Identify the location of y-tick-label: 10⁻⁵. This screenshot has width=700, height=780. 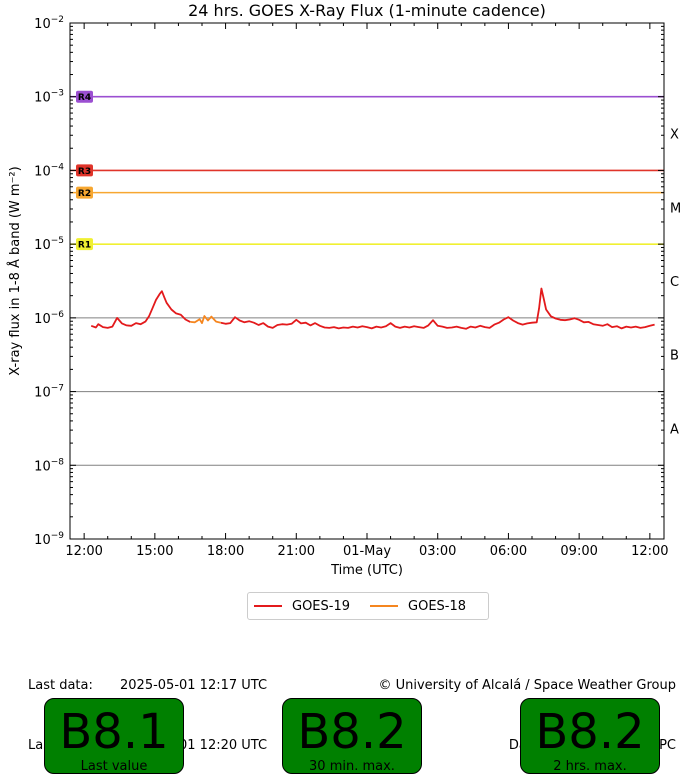
(49, 244).